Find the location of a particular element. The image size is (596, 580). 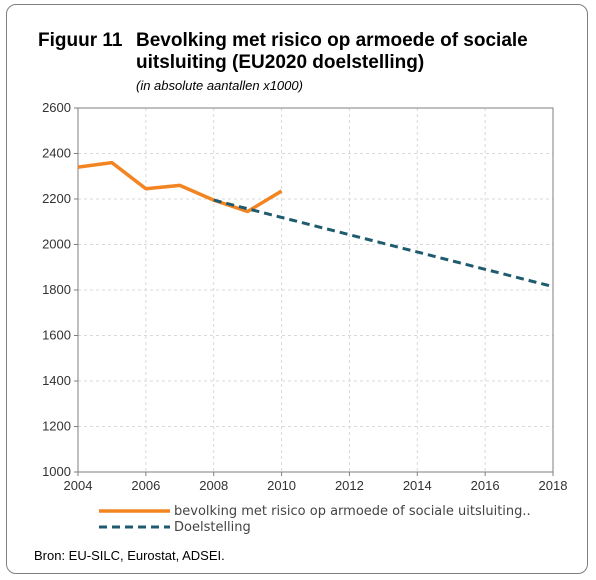

y-tick-label: 2200 is located at coordinates (56, 198).